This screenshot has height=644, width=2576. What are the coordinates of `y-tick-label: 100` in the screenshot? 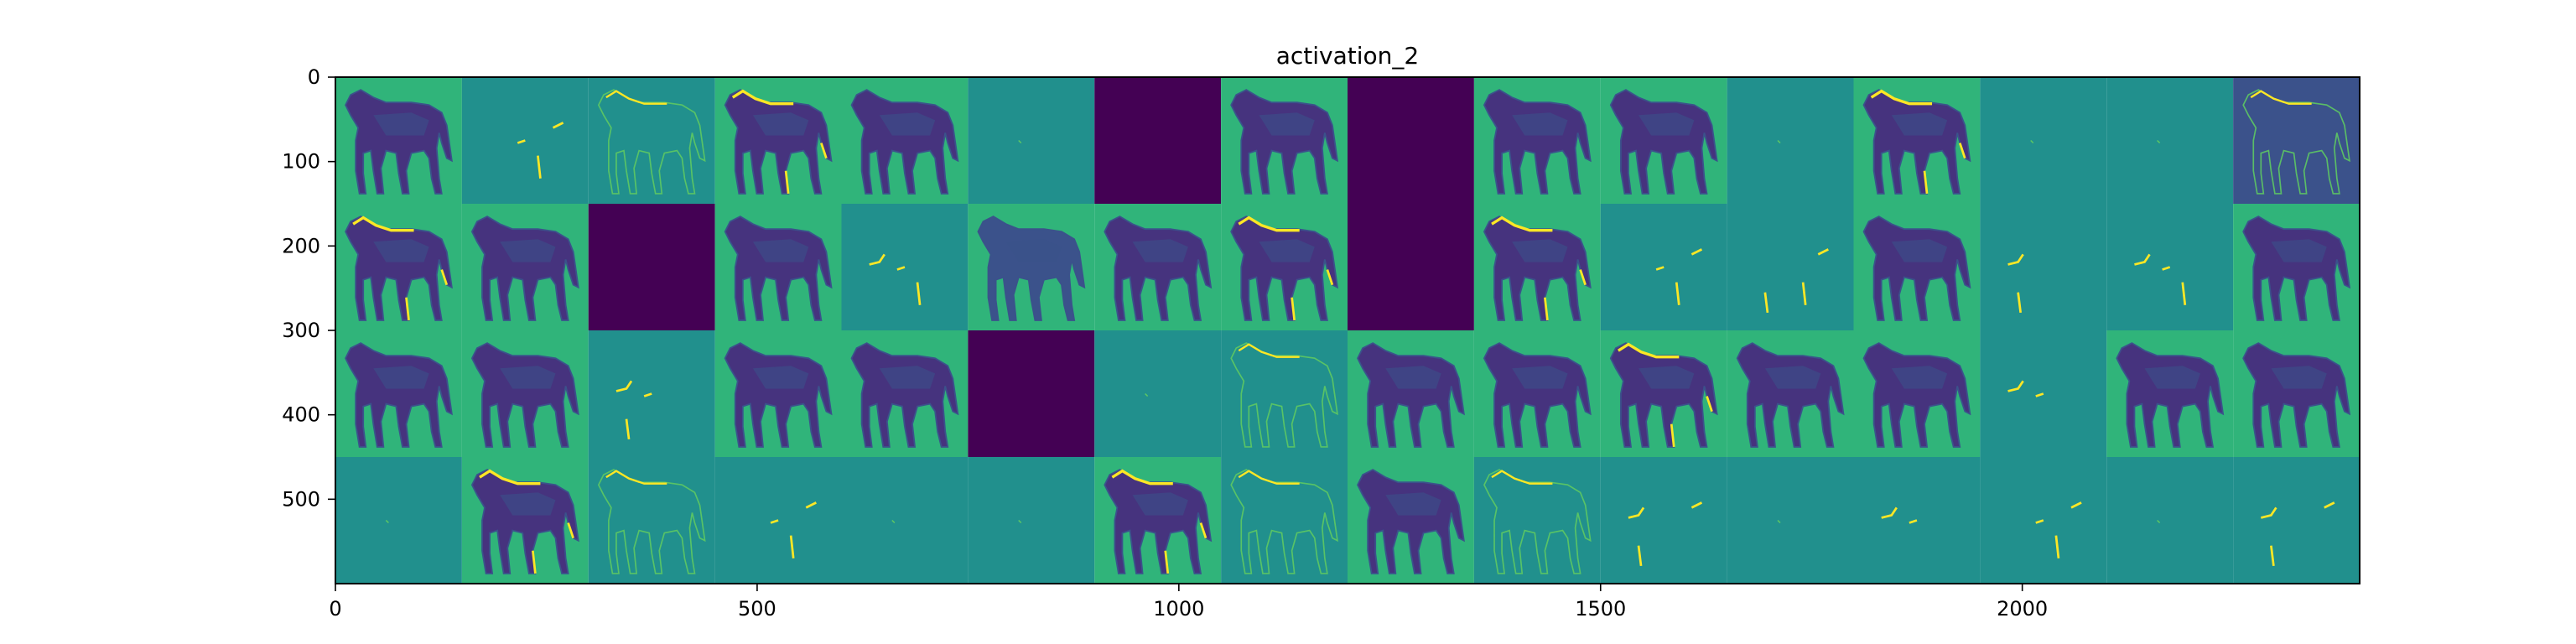 It's located at (301, 162).